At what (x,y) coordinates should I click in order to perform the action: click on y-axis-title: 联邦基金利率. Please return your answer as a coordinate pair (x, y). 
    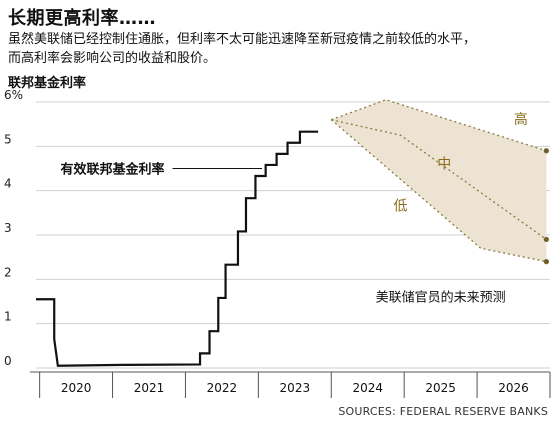
    Looking at the image, I should click on (47, 83).